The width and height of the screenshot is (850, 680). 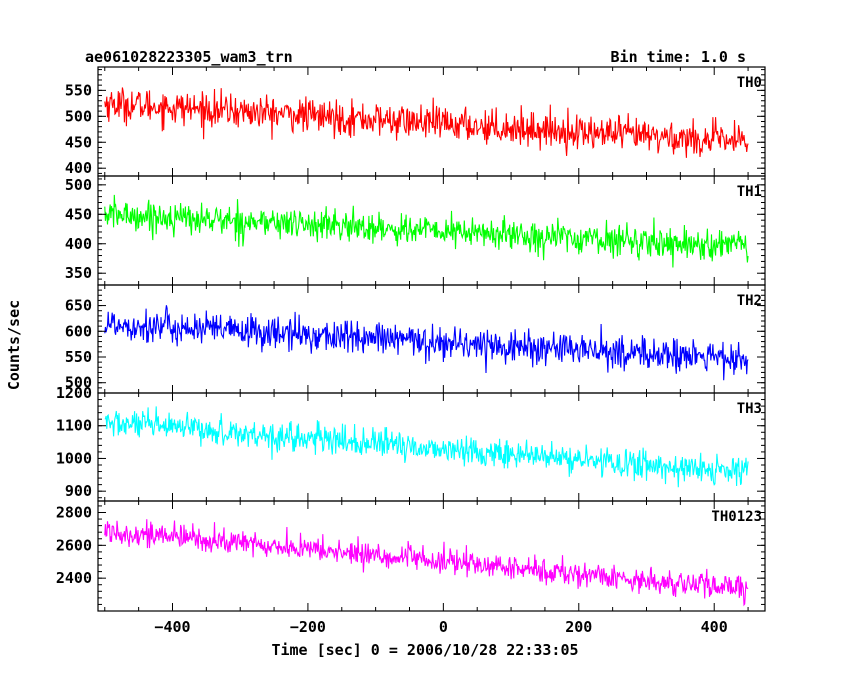 I want to click on panel-th1: 350 400 450 500 TH1, so click(x=415, y=230).